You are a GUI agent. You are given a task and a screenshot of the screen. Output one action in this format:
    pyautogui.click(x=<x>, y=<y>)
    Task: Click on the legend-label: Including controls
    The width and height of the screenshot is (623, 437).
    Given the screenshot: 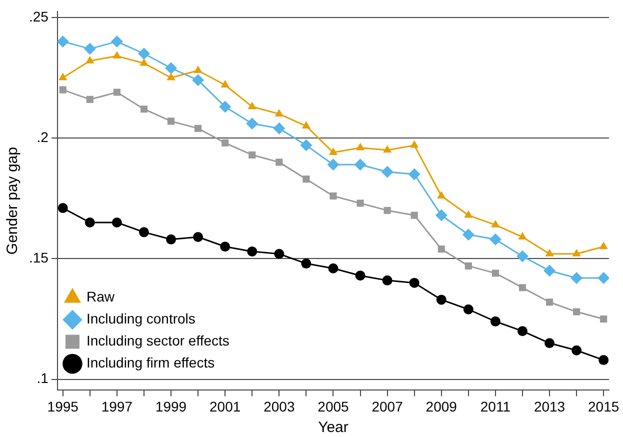 What is the action you would take?
    pyautogui.click(x=141, y=318)
    